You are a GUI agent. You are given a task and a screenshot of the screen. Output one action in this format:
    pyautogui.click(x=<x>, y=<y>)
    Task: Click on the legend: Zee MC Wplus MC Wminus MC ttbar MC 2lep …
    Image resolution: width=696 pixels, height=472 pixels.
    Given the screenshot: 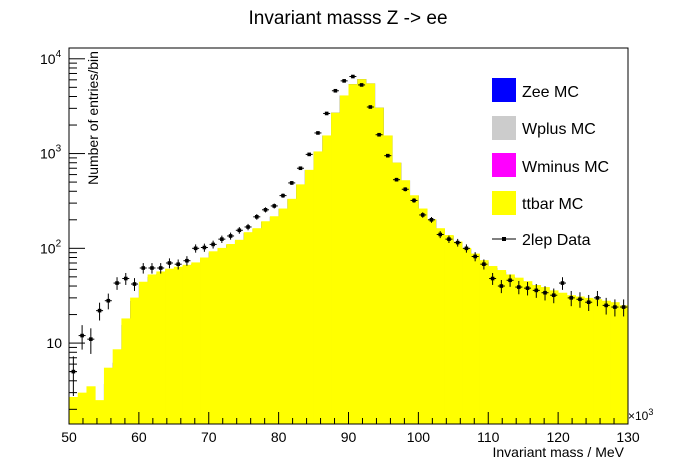 What is the action you would take?
    pyautogui.click(x=550, y=163)
    